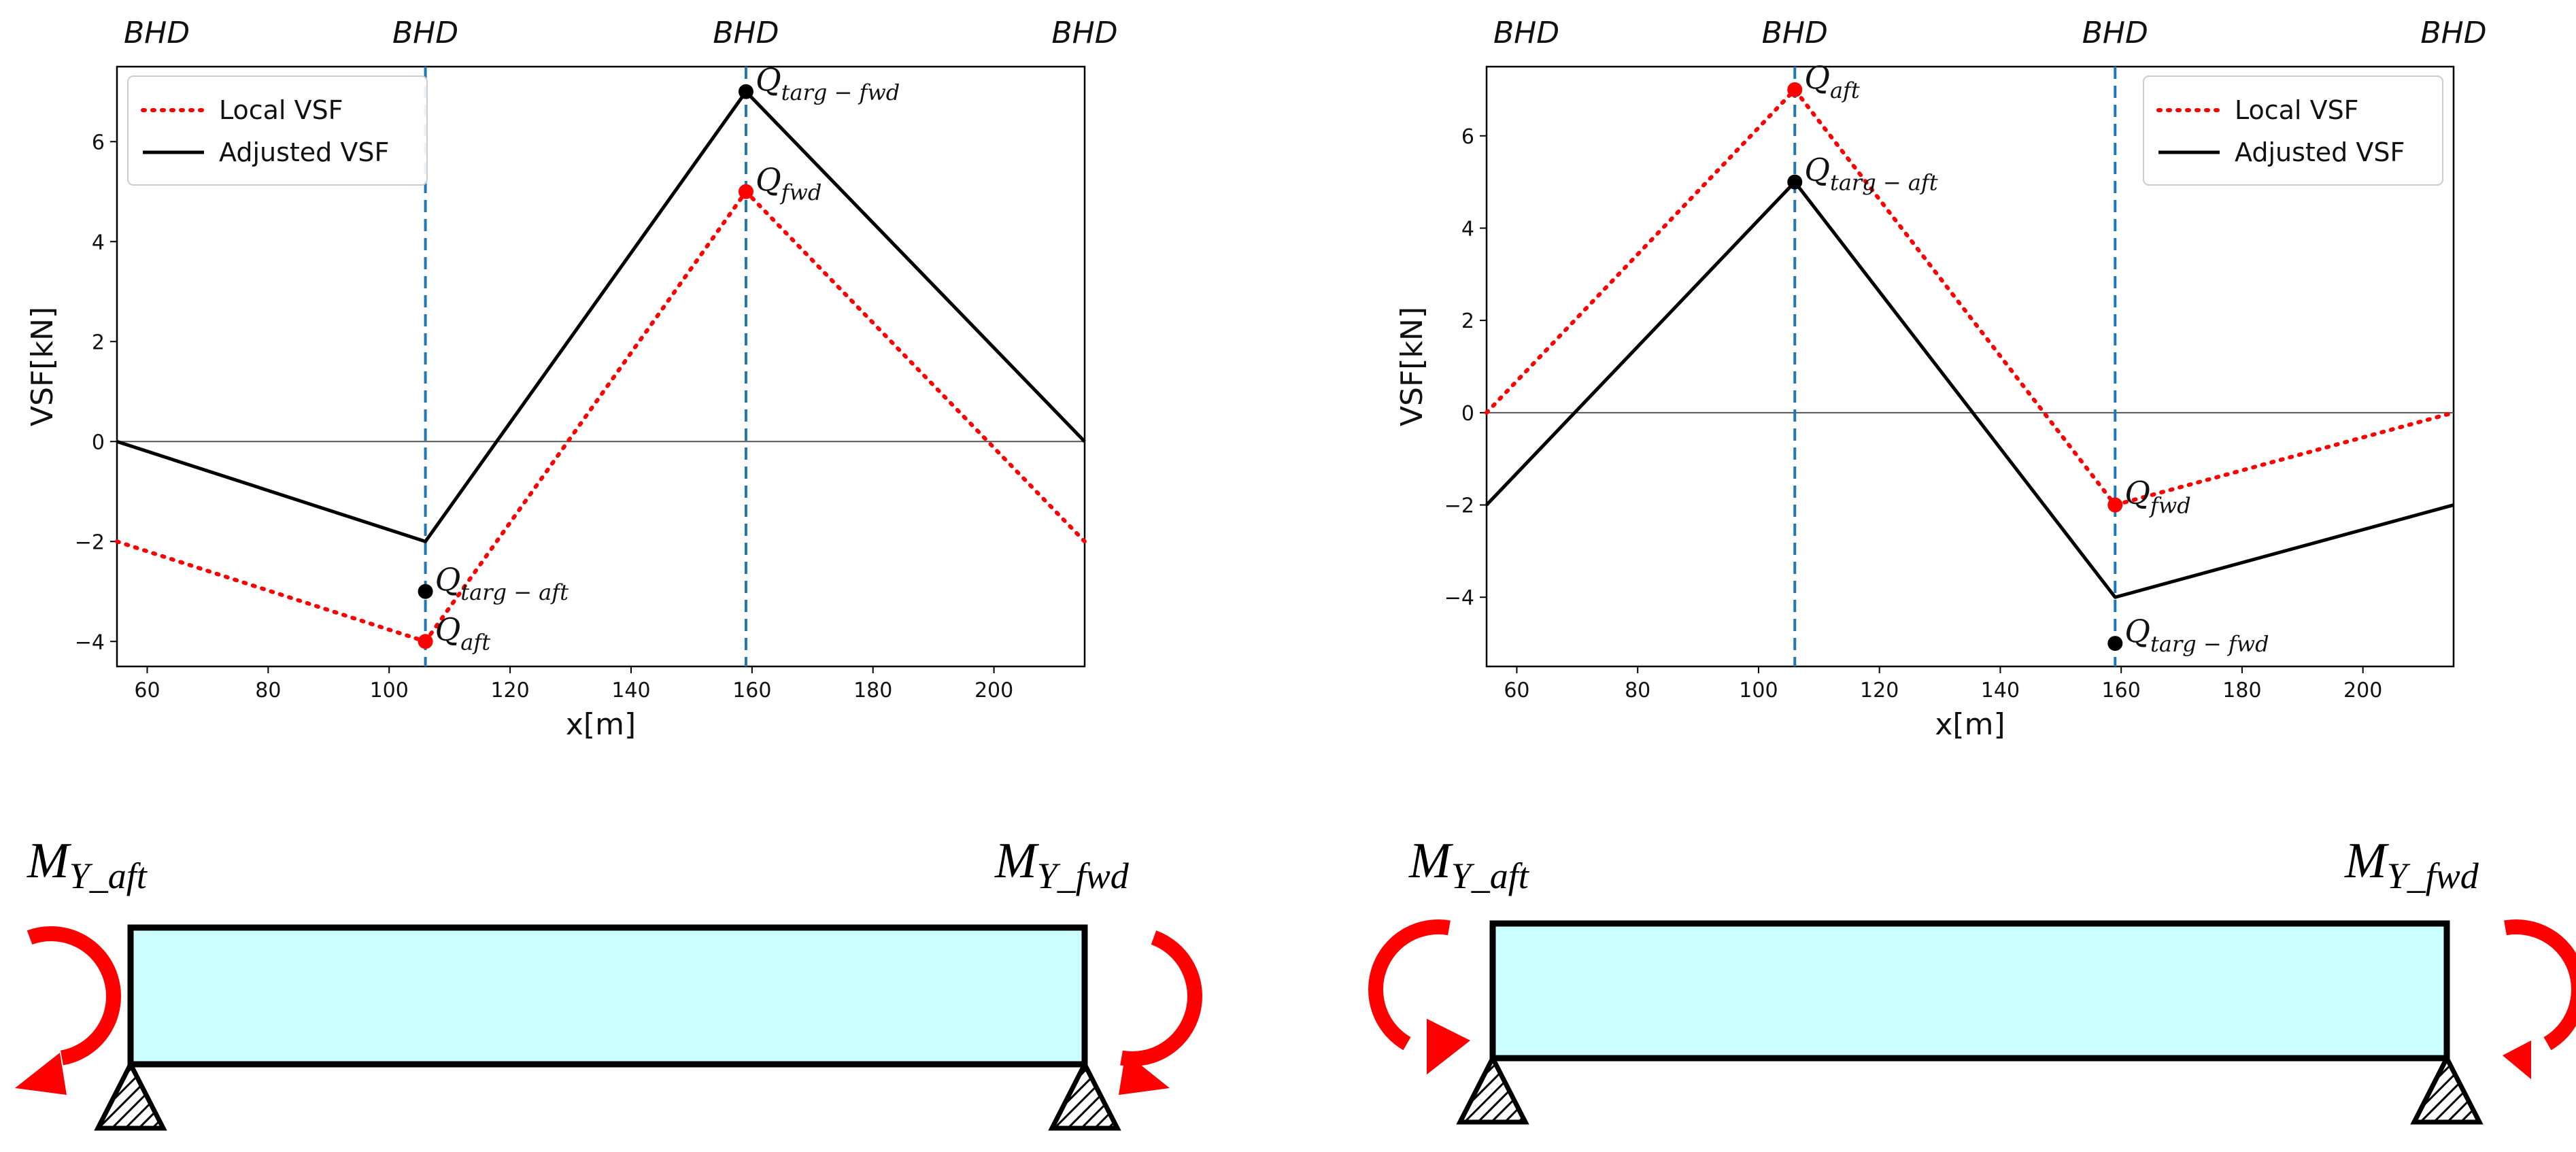 This screenshot has width=2576, height=1152. I want to click on beam-diagram-left: MY_aft MY_fwd, so click(608, 982).